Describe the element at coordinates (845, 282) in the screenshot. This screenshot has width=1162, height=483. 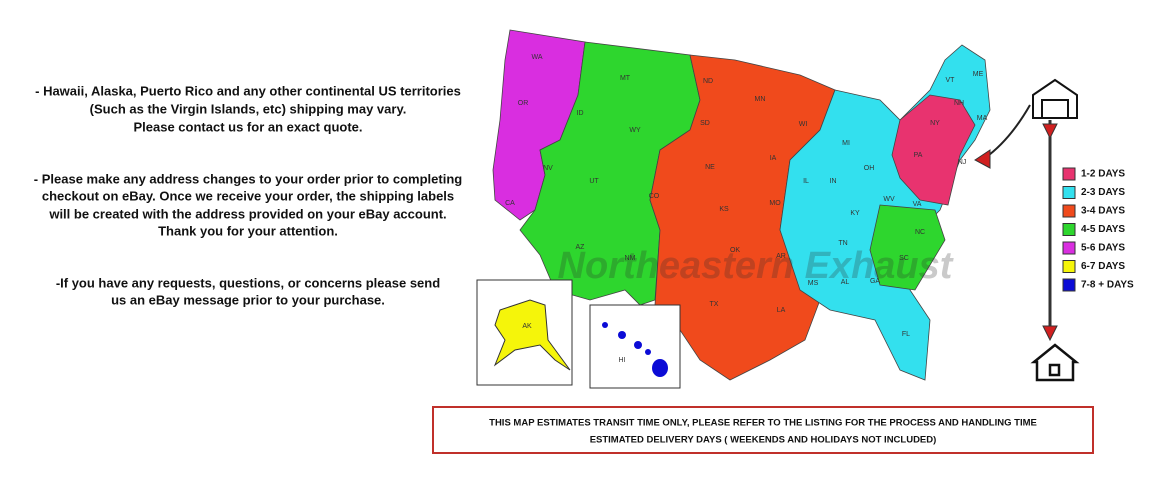
I see `state-label: AL` at that location.